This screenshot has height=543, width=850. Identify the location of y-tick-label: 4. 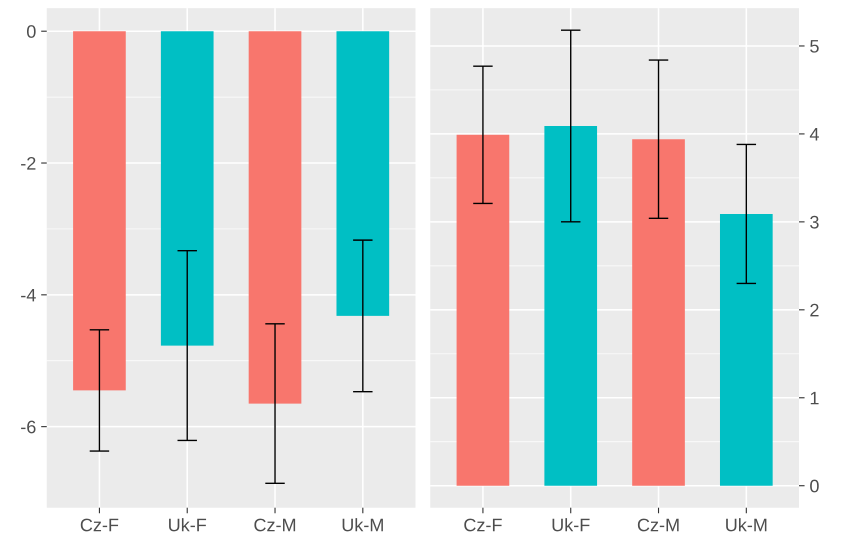
(814, 134).